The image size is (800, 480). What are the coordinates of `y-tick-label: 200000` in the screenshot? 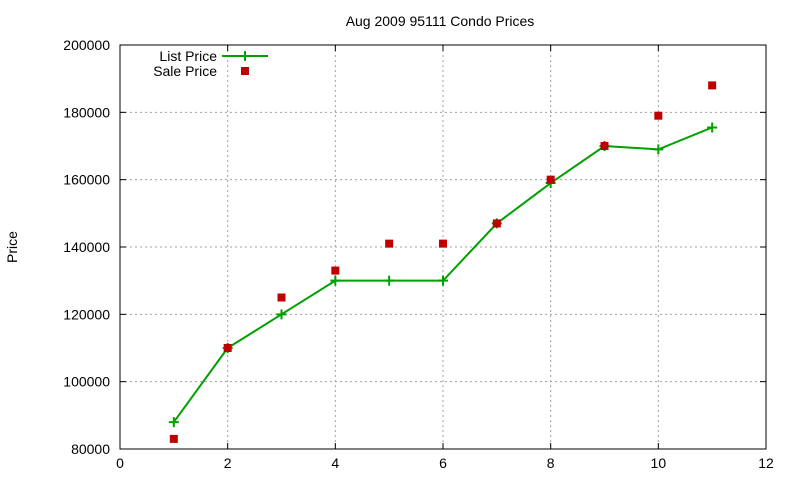 It's located at (86, 45).